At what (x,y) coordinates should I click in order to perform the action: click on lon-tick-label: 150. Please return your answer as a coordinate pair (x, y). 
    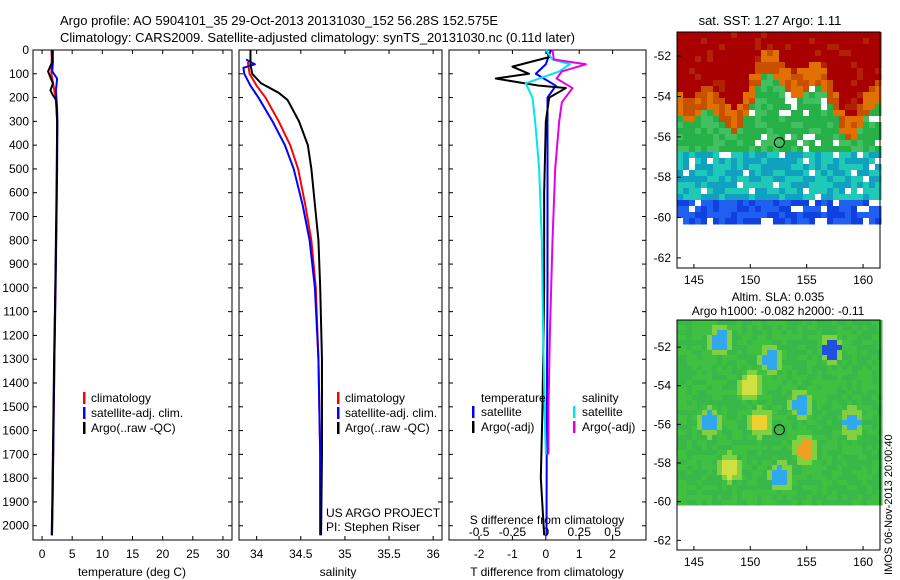
    Looking at the image, I should click on (750, 562).